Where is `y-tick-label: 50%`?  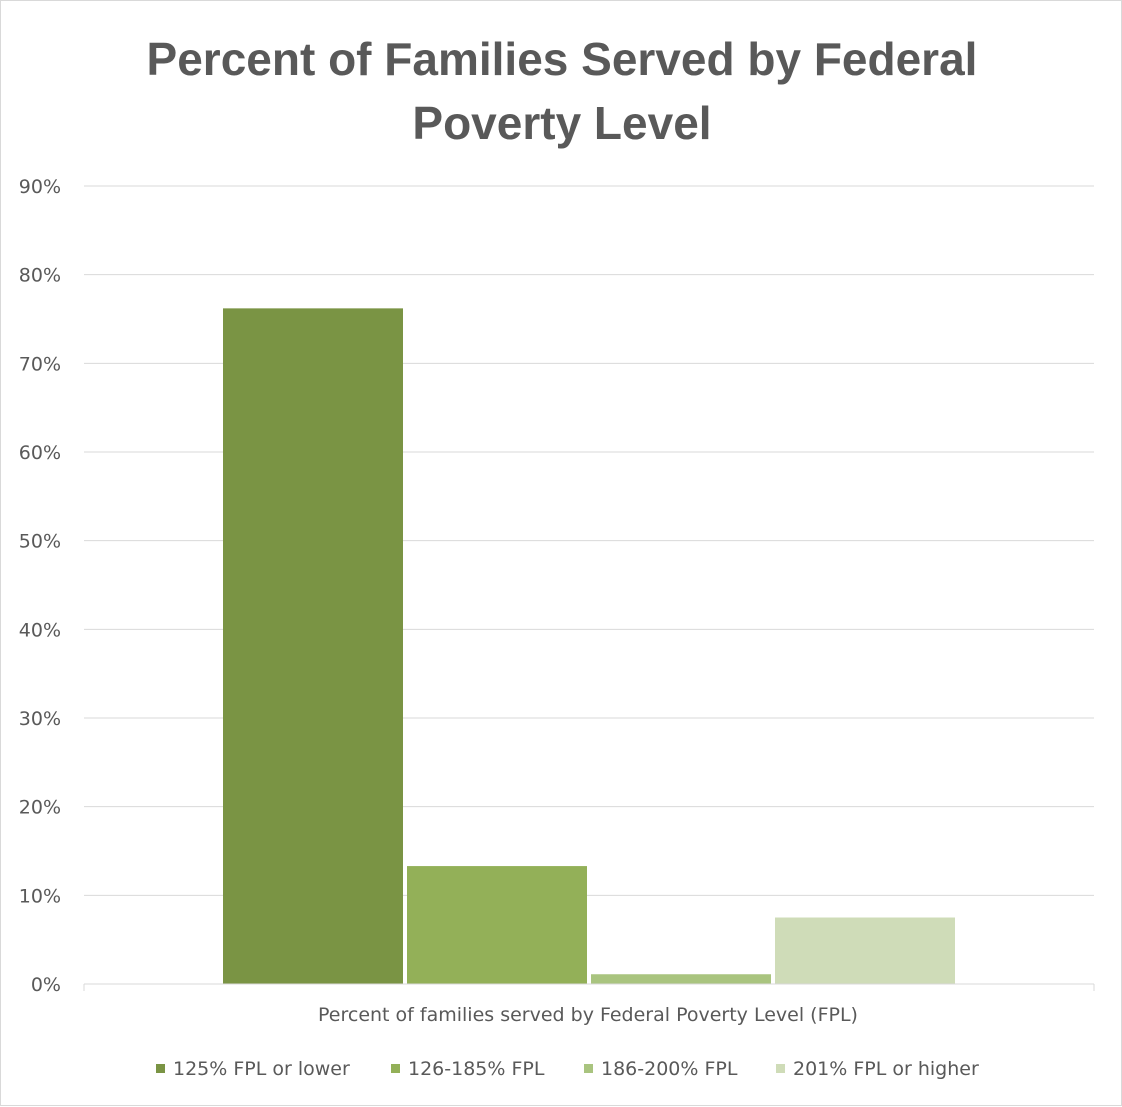
y-tick-label: 50% is located at coordinates (40, 542).